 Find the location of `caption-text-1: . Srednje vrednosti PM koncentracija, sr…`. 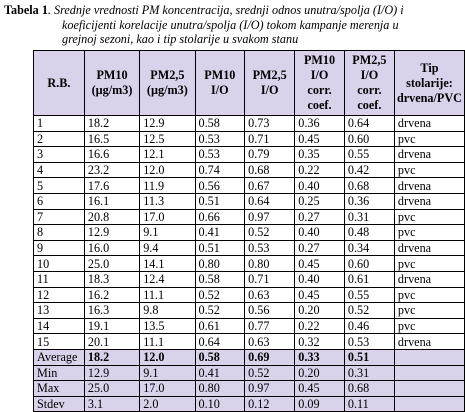

caption-text-1: . Srednje vrednosti PM koncentracija, sr… is located at coordinates (225, 10).